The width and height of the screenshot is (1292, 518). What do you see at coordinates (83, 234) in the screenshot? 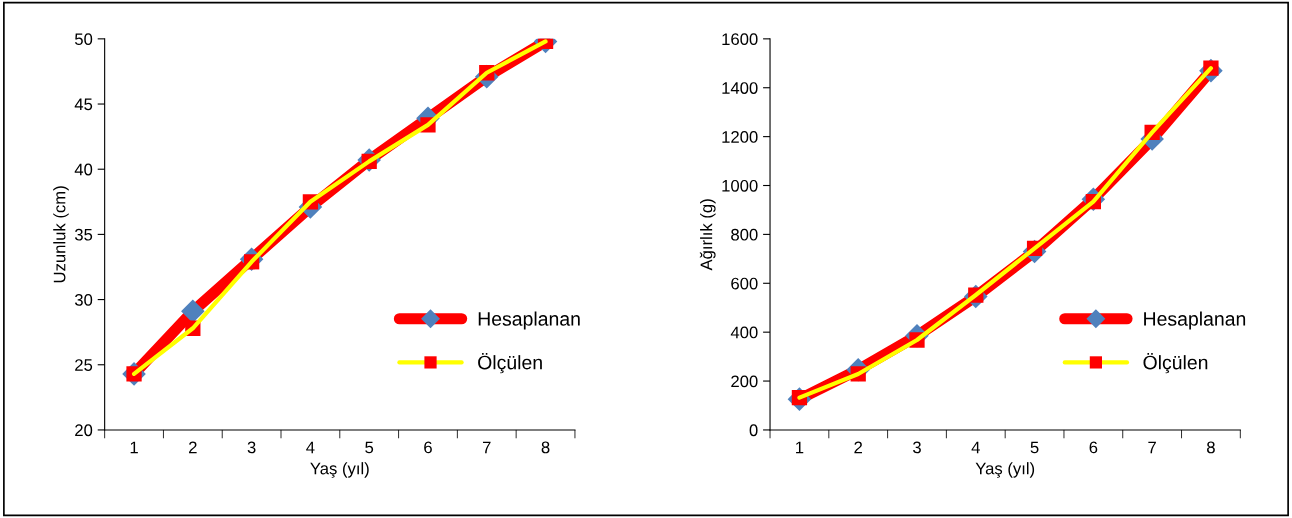
I see `y-tick-label: 35` at bounding box center [83, 234].